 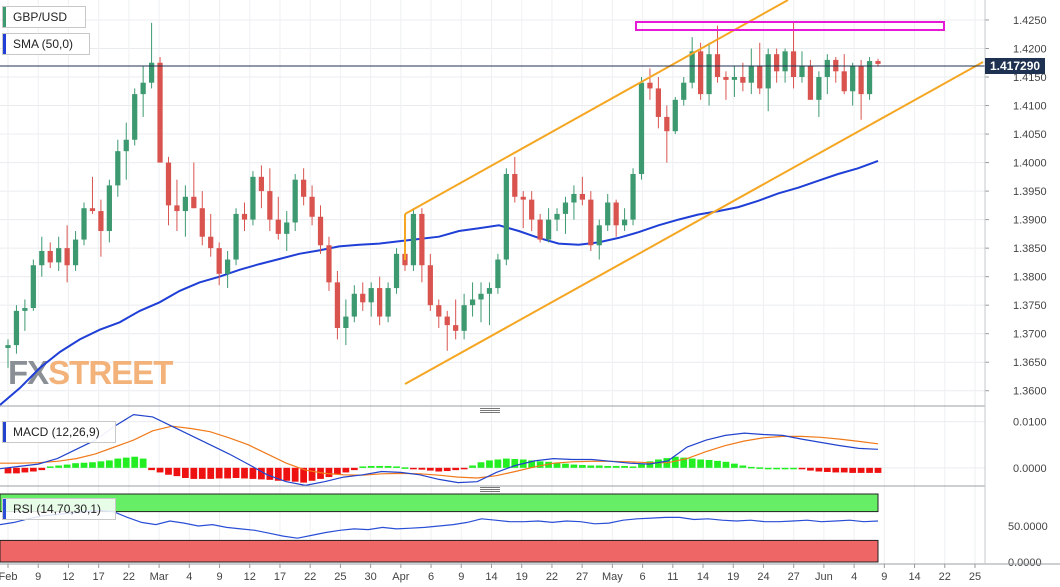 What do you see at coordinates (1030, 423) in the screenshot?
I see `macd-tick-label: 0.0100` at bounding box center [1030, 423].